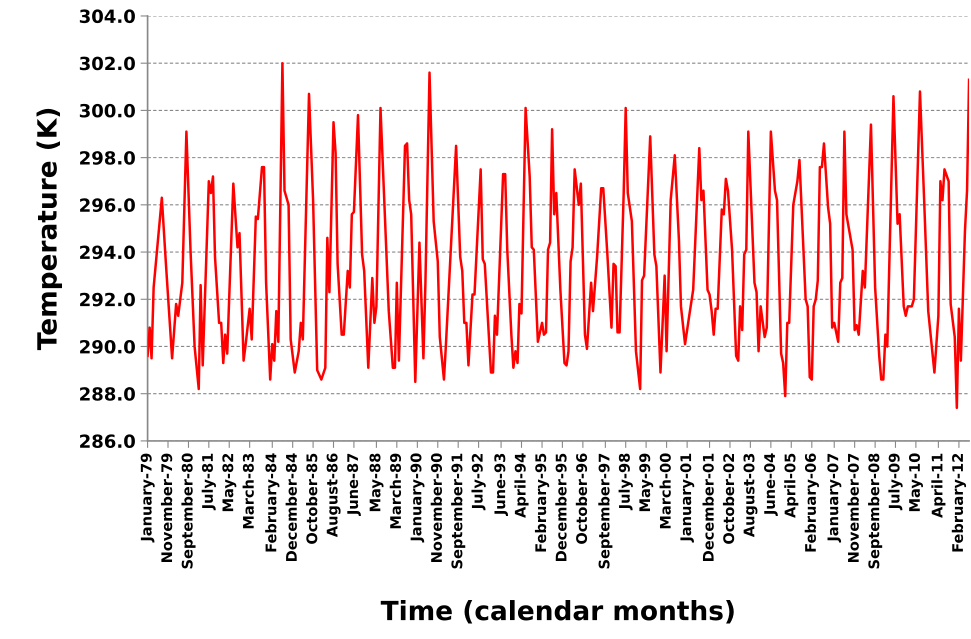  What do you see at coordinates (895, 482) in the screenshot?
I see `x-tick-label: July-09` at bounding box center [895, 482].